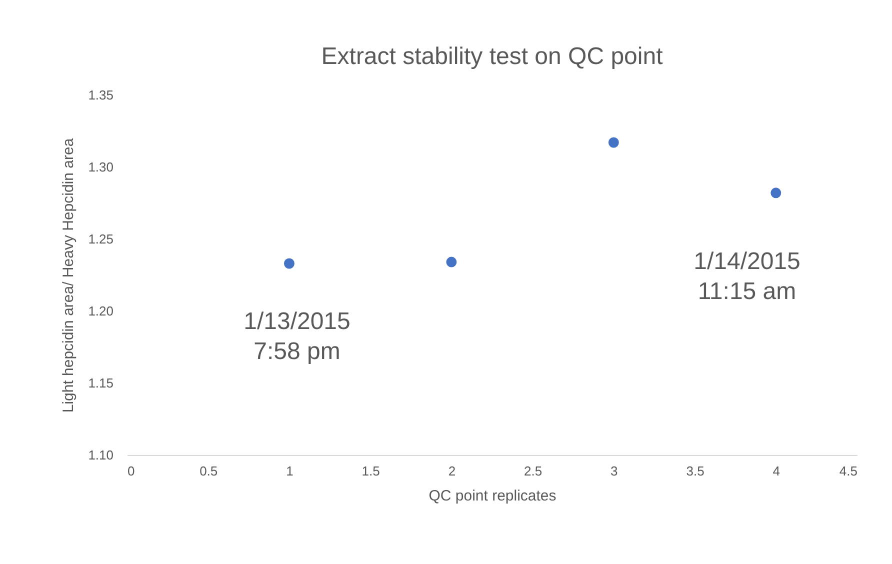 The image size is (892, 564). Describe the element at coordinates (101, 455) in the screenshot. I see `y-tick-label: 1.10` at that location.